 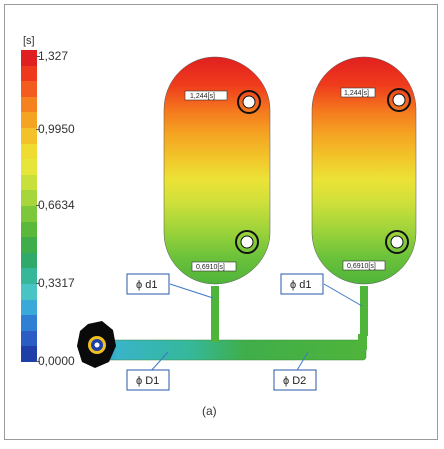 I want to click on legend-tick-2: 0,6634, so click(x=55, y=205).